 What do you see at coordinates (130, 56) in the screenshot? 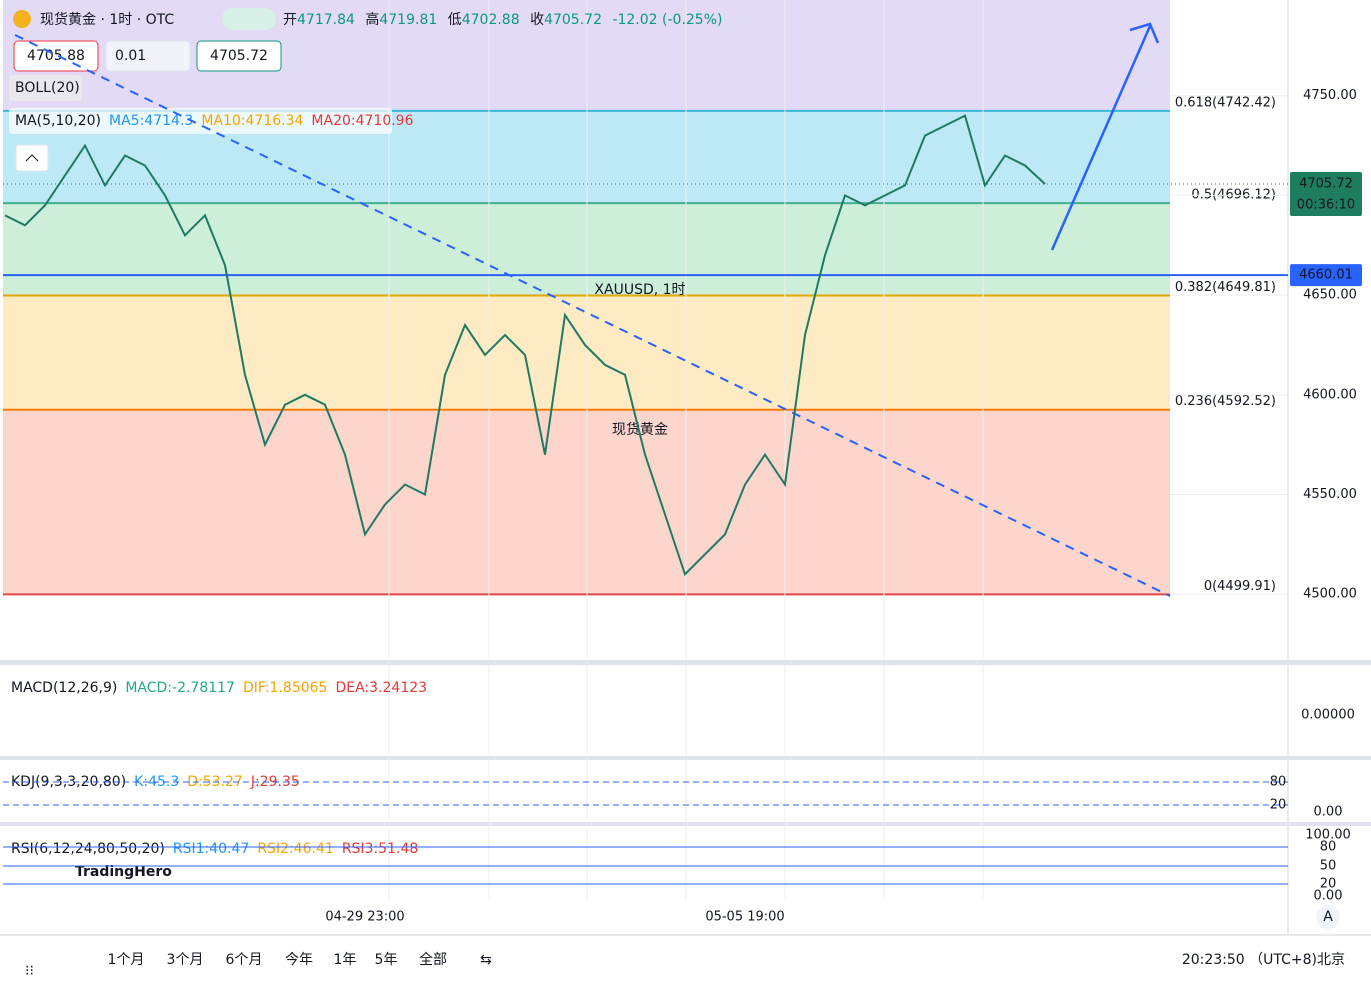
I see `qty: 0.01` at bounding box center [130, 56].